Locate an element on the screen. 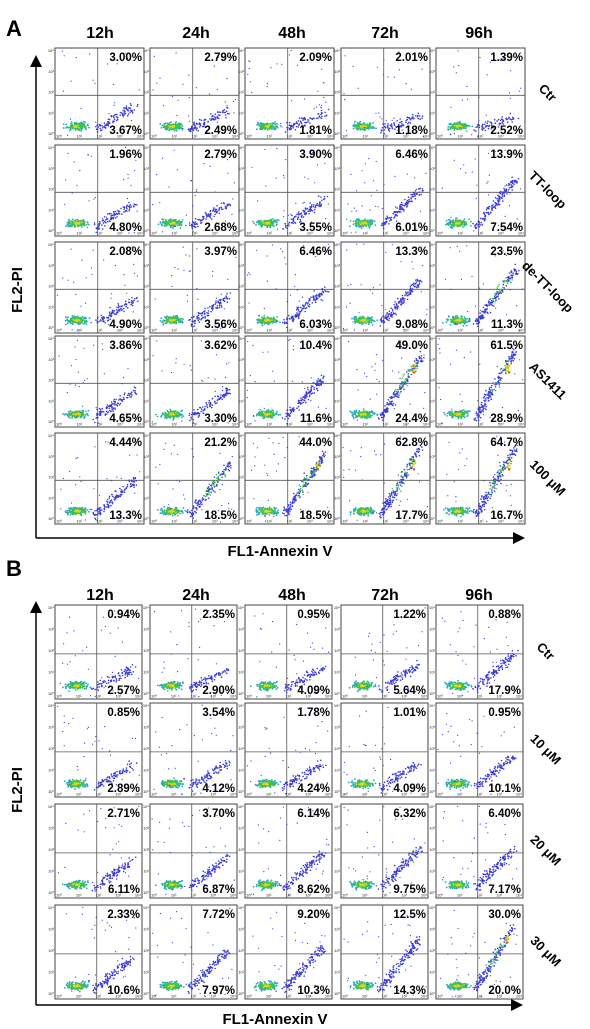 This screenshot has width=590, height=1029. x-tick-label: 10¹ is located at coordinates (460, 136).